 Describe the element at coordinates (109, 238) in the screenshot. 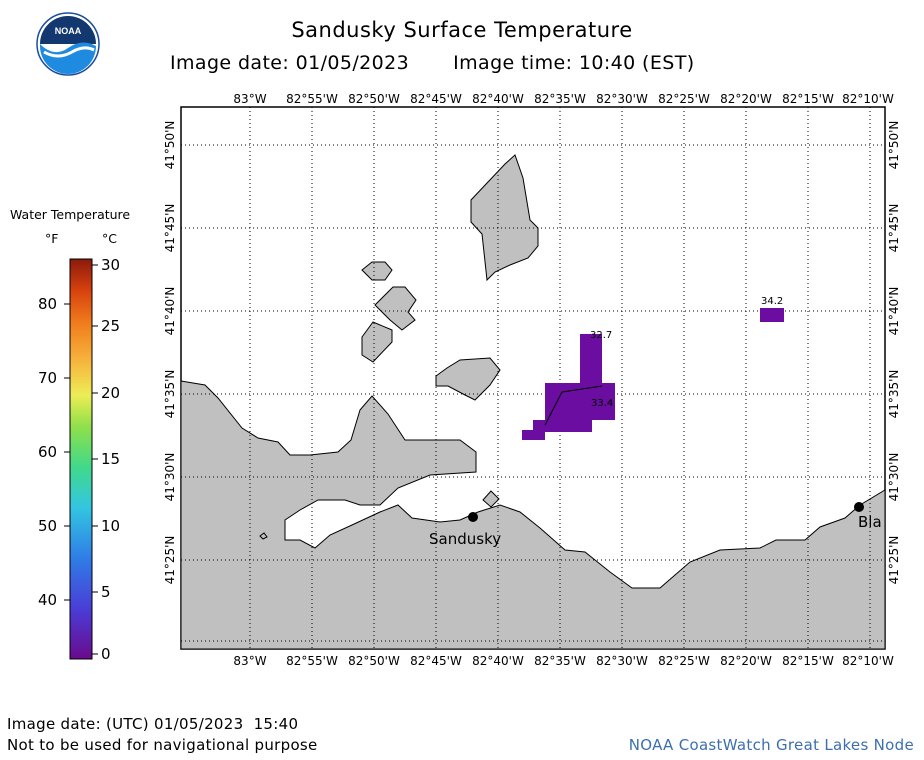

I see `legend-unit-c: °C` at that location.